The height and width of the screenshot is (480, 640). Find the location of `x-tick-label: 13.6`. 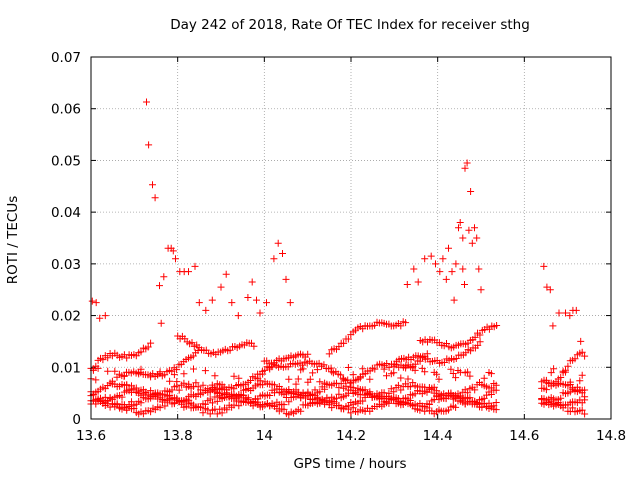

x-tick-label: 13.6 is located at coordinates (91, 436).